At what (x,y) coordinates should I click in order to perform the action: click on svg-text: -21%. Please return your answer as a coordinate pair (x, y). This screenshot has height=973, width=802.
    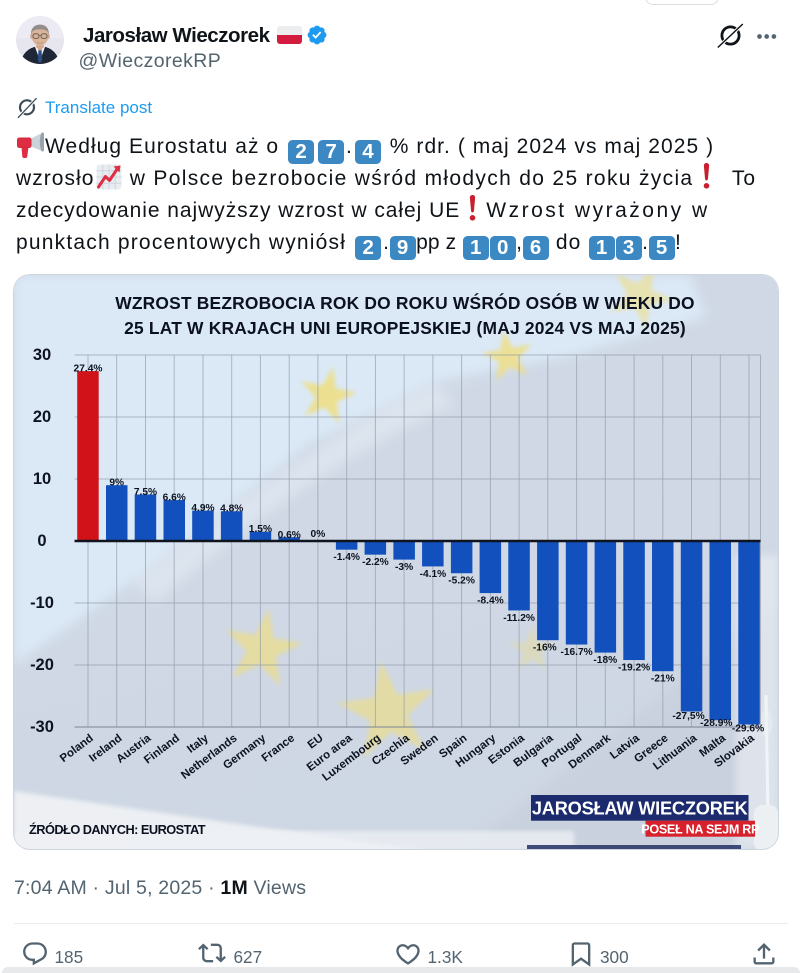
    Looking at the image, I should click on (663, 679).